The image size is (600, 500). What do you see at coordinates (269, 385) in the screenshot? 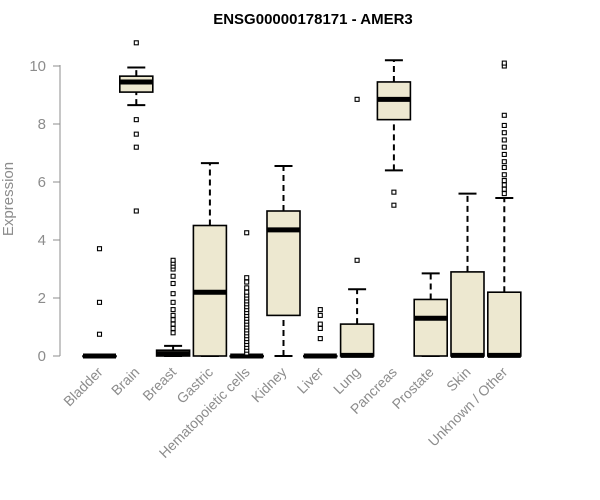
I see `x-tick-label: Kidney` at bounding box center [269, 385].